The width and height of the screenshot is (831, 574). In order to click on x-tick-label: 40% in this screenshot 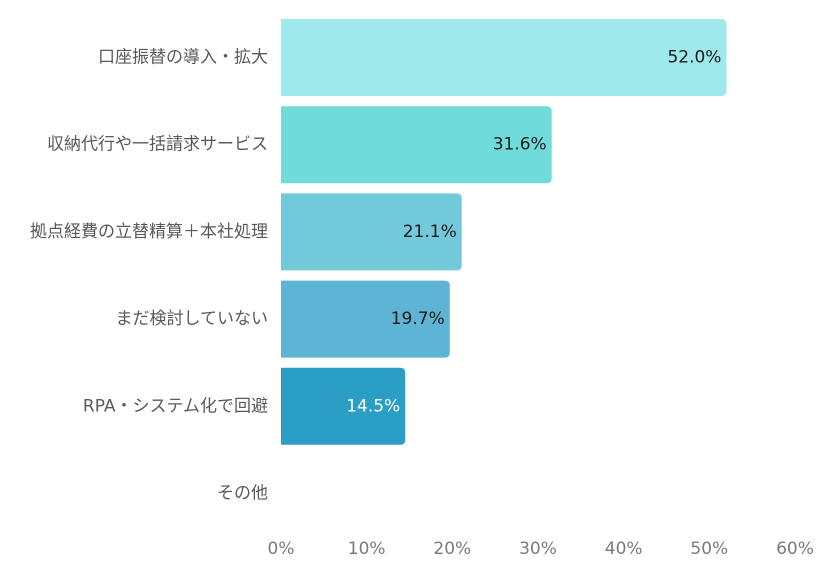, I will do `click(624, 549)`.